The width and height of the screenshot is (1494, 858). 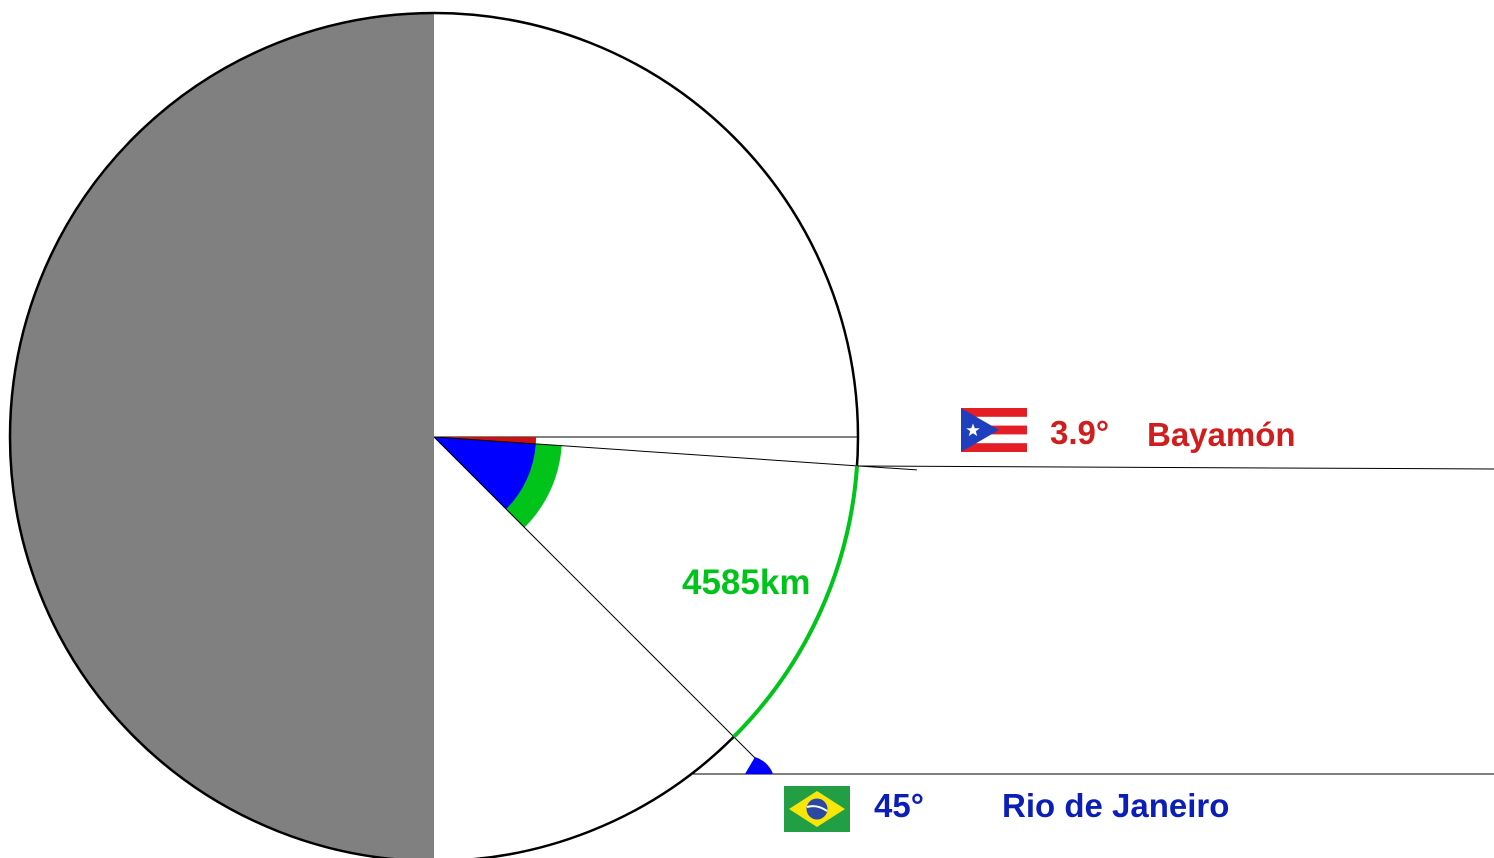 What do you see at coordinates (759, 765) in the screenshot?
I see `rio-ray-angle-marker` at bounding box center [759, 765].